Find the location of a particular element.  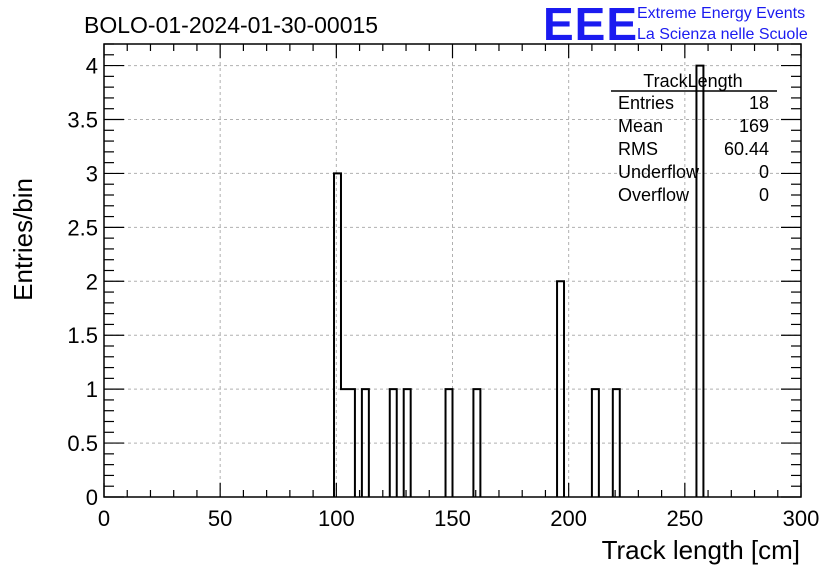

logo-line-1: Extreme Energy Events is located at coordinates (721, 13).